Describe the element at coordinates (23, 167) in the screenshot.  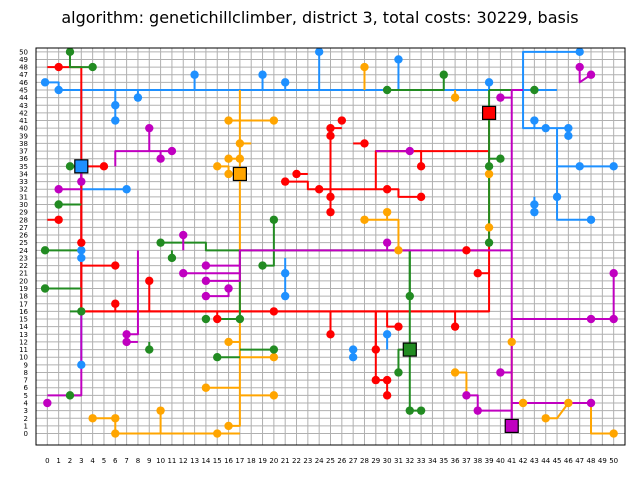
I see `y-tick-label: 35` at that location.